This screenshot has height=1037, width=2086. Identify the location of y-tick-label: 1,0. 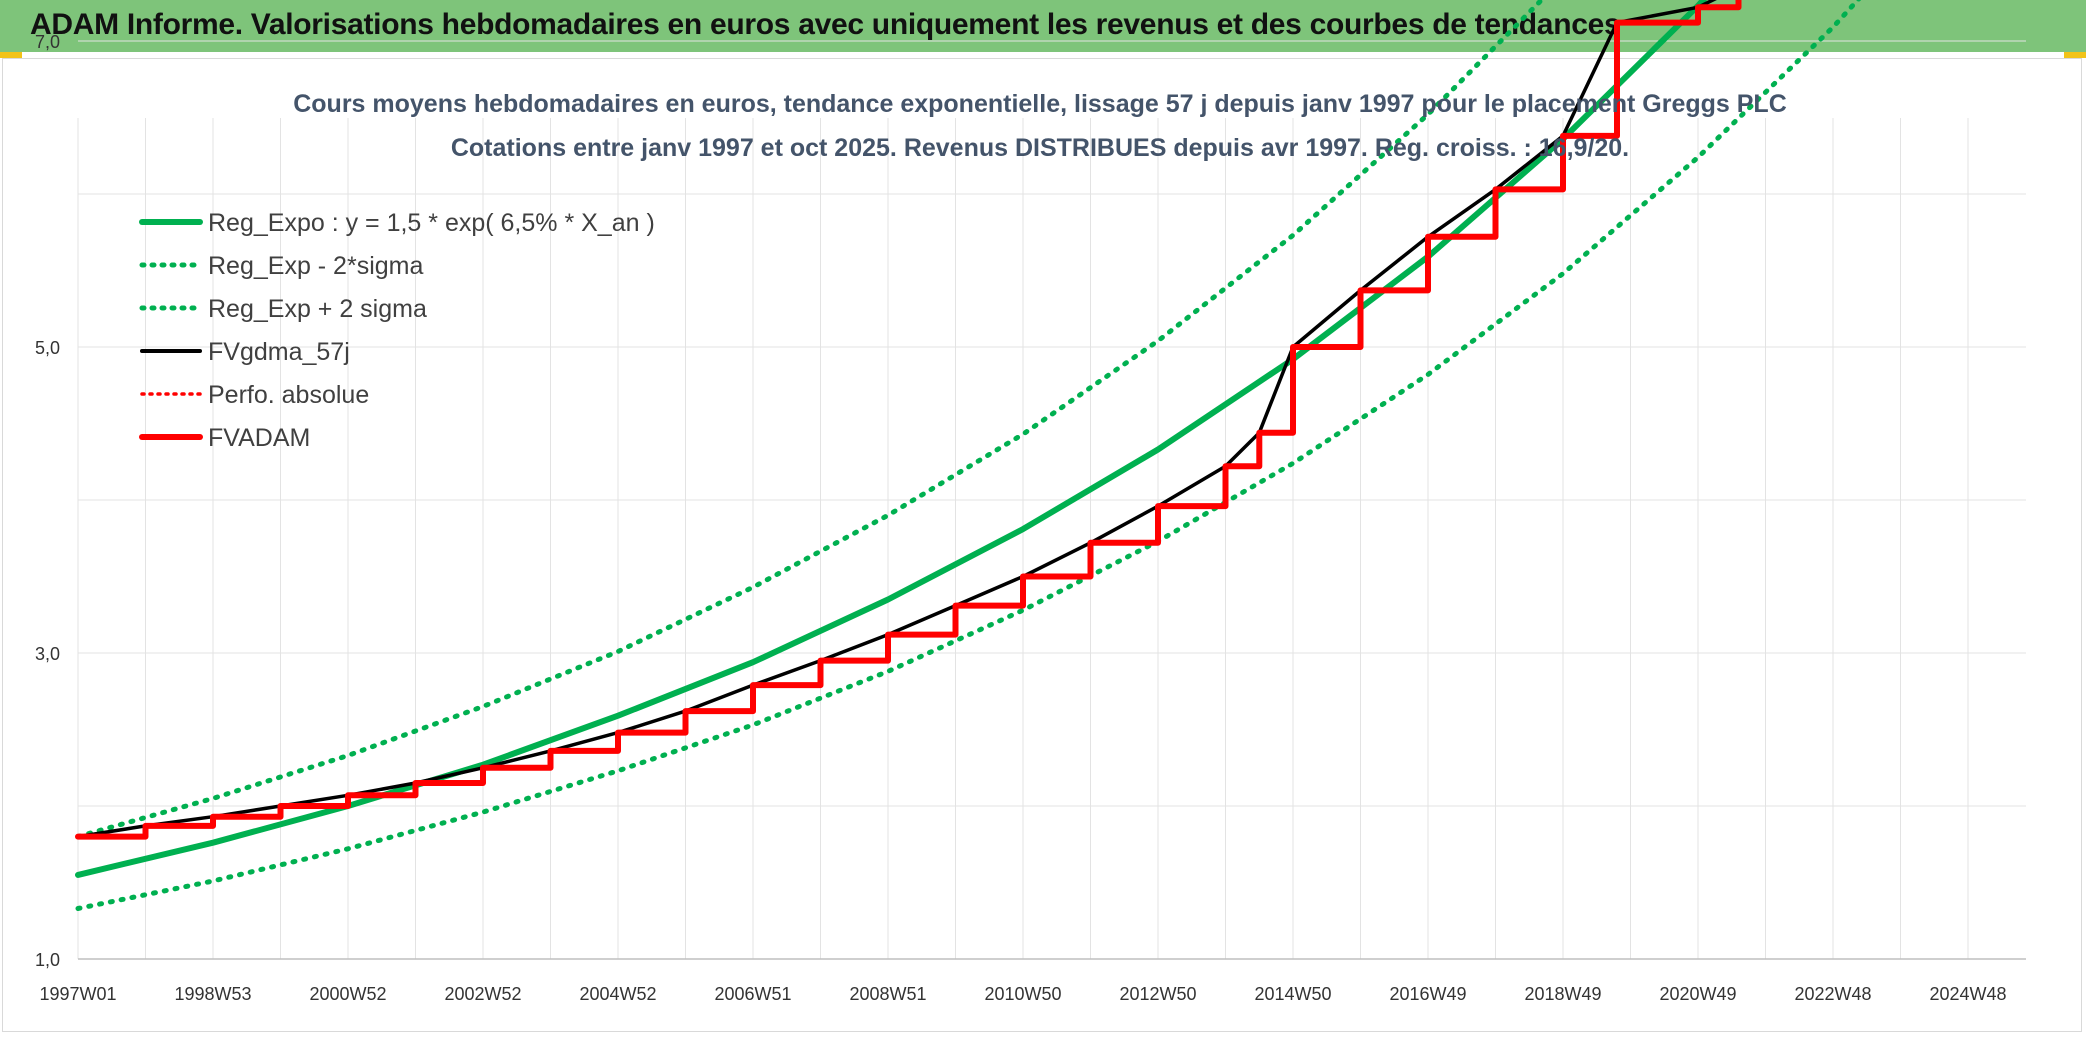
(47, 960).